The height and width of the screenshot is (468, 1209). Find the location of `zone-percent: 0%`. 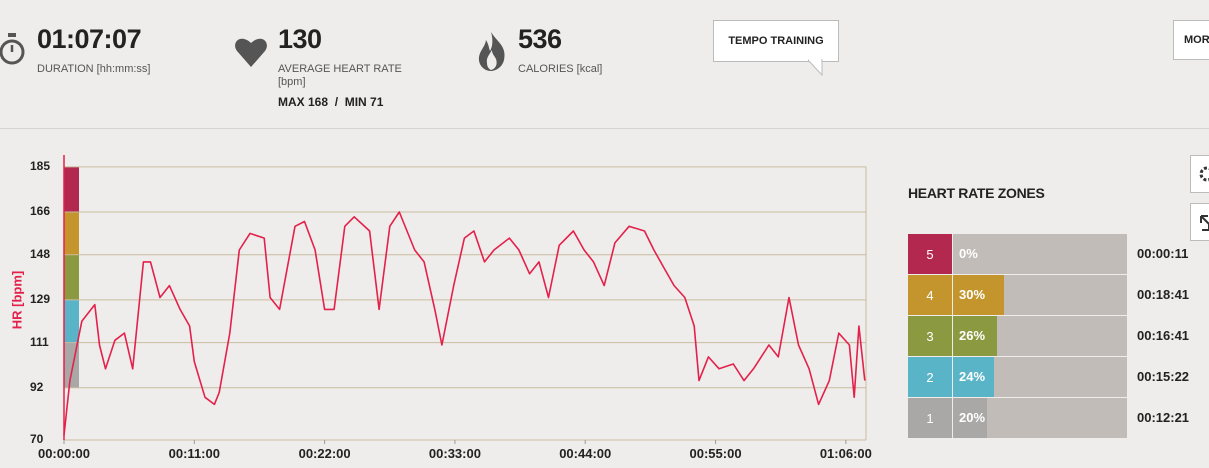

zone-percent: 0% is located at coordinates (968, 253).